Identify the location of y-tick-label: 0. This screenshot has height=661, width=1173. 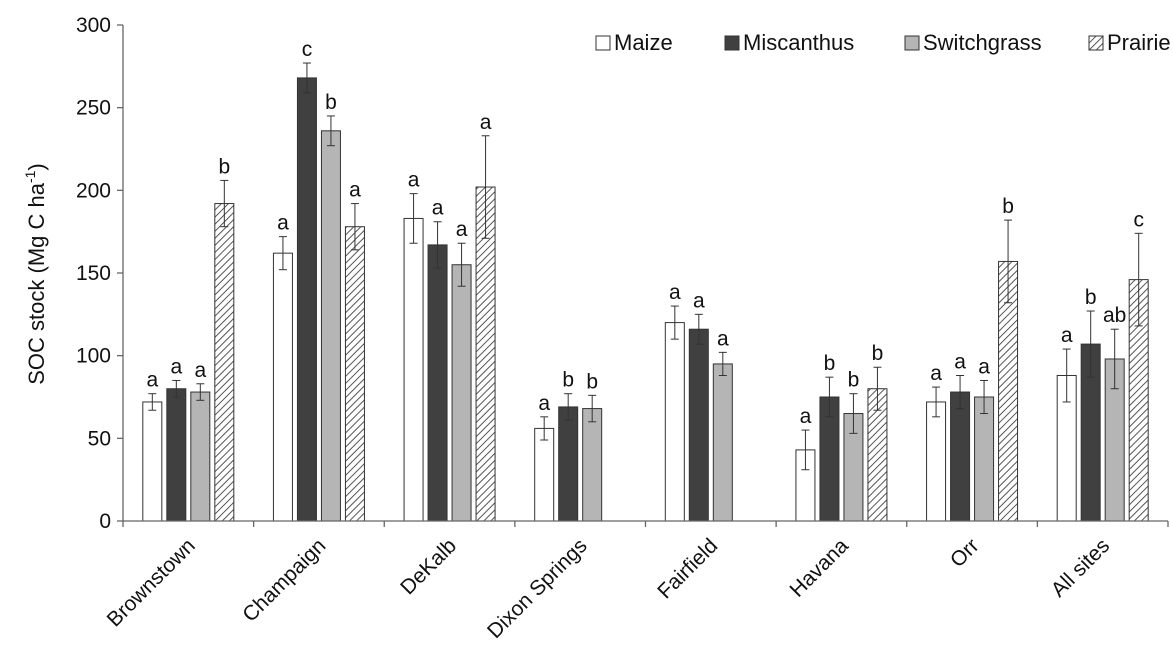
(105, 521).